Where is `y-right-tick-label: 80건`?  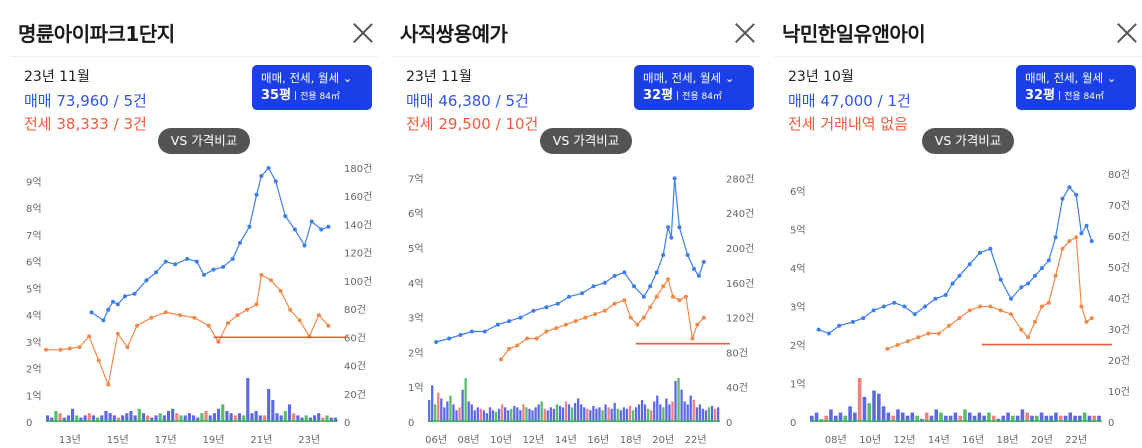 y-right-tick-label: 80건 is located at coordinates (737, 353).